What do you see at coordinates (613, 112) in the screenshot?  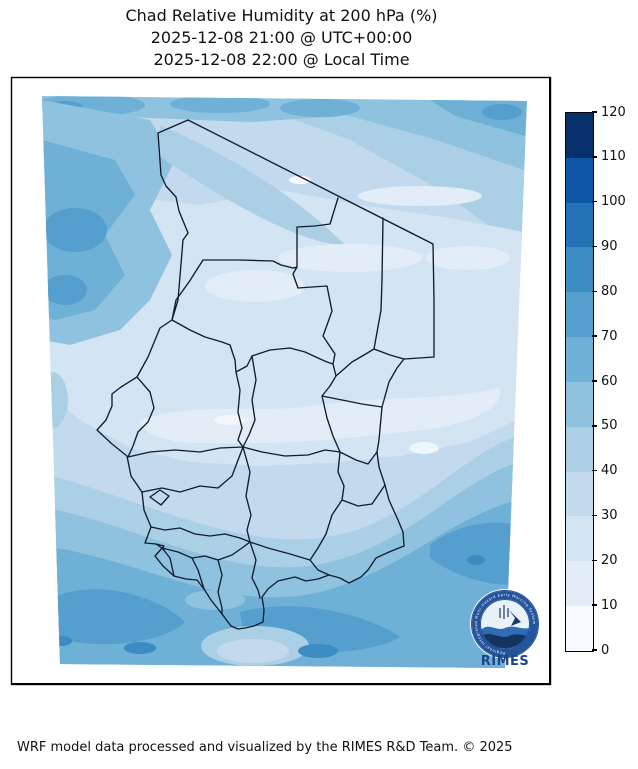 I see `colorbar-tick-label: 120` at bounding box center [613, 112].